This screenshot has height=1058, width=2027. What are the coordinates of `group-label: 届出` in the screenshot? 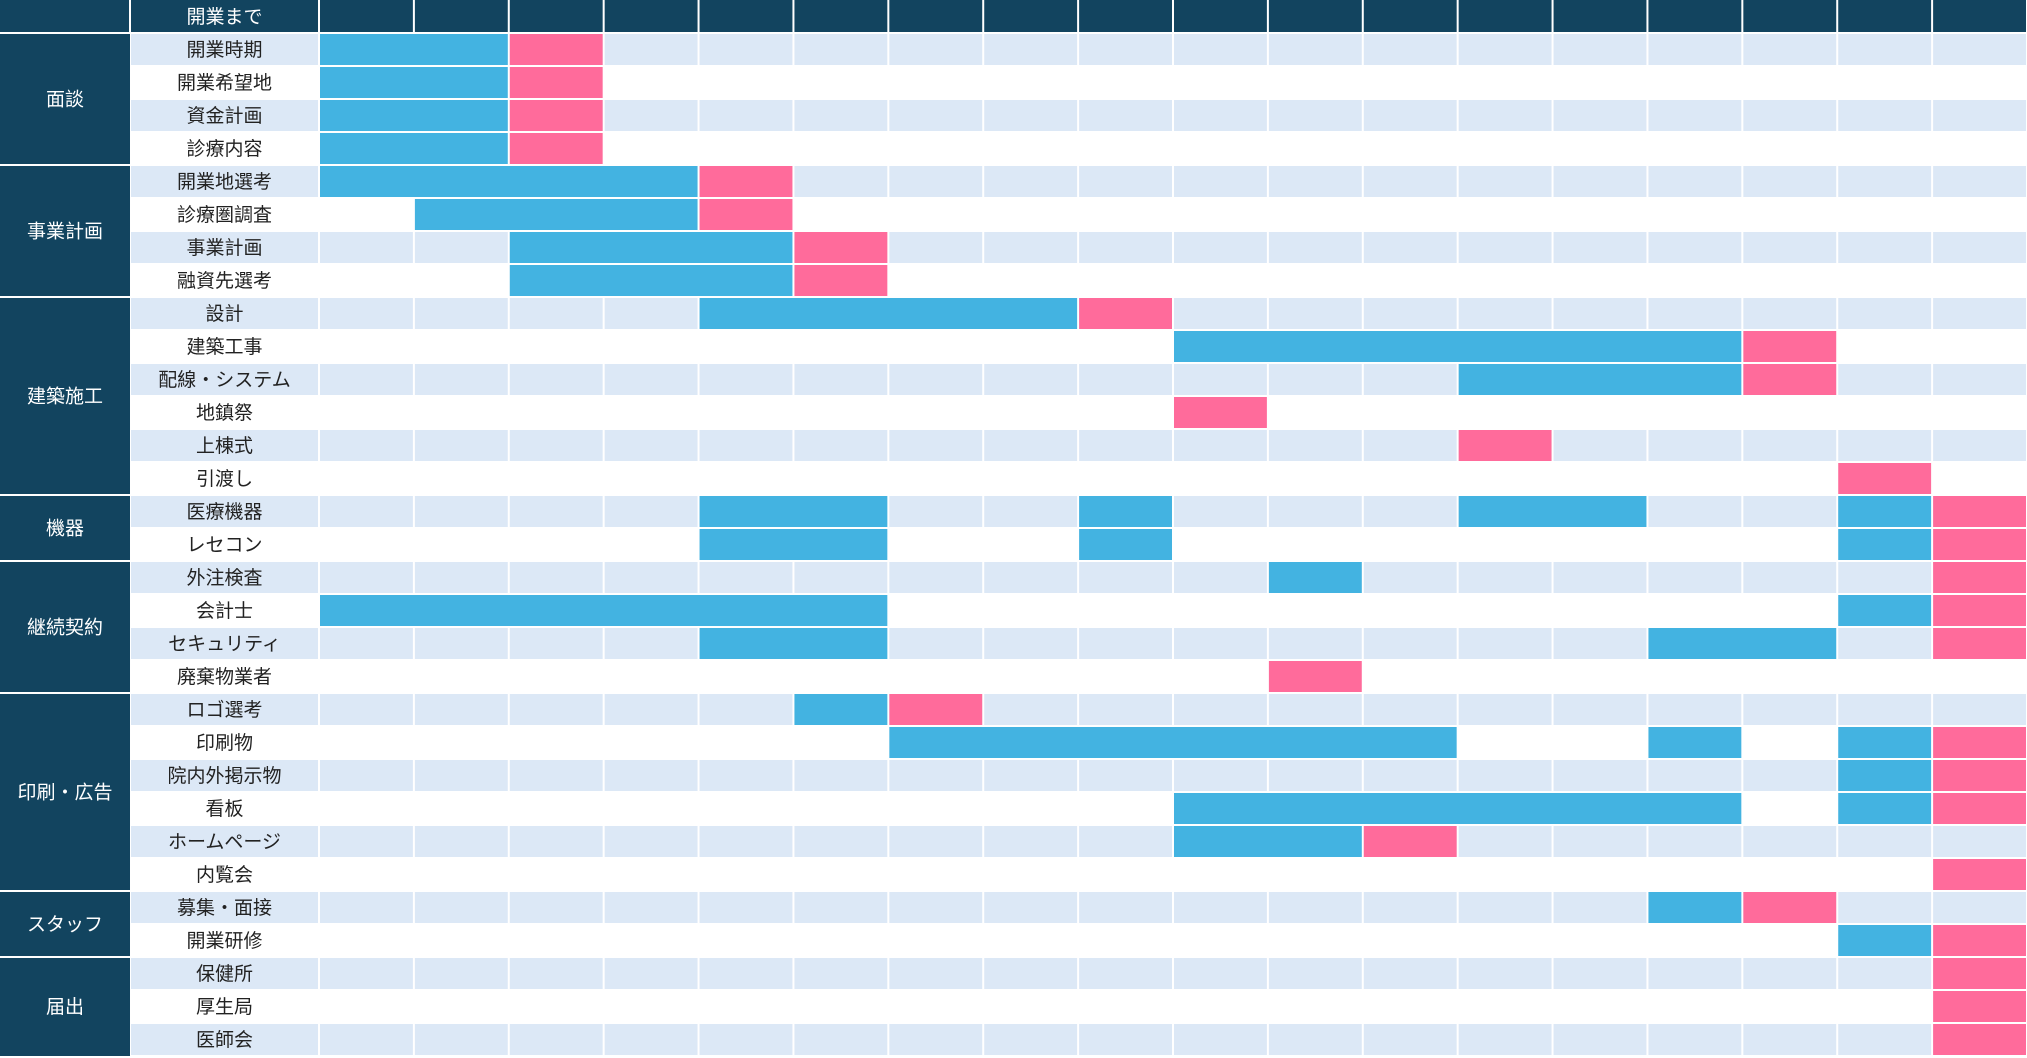 It's located at (65, 1007).